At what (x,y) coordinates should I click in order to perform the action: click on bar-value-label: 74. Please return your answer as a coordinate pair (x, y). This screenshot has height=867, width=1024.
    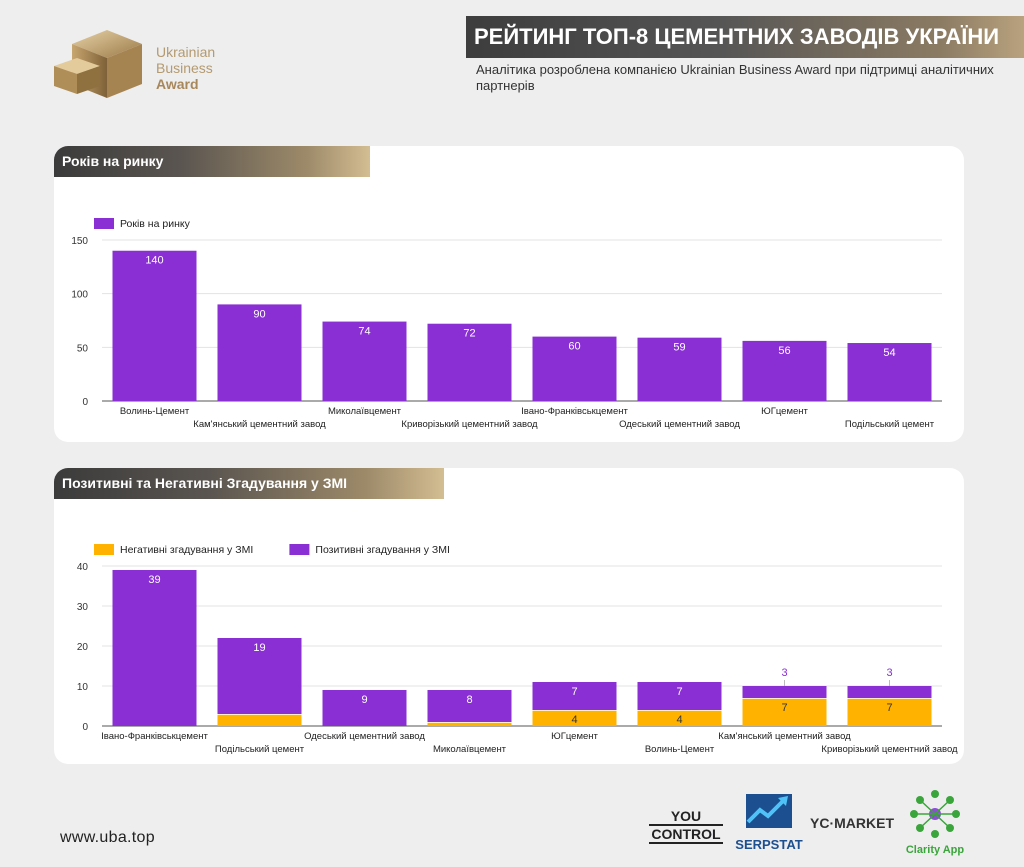
    Looking at the image, I should click on (364, 332).